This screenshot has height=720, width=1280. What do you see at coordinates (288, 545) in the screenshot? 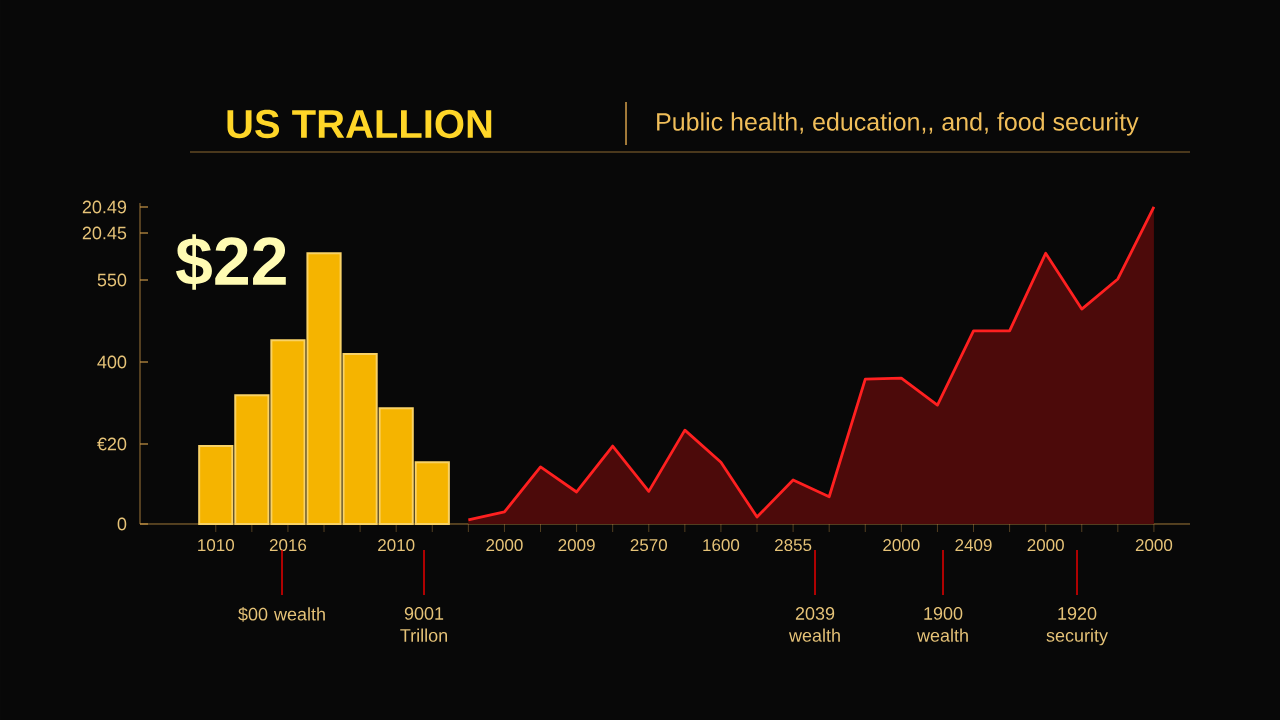
I see `x-tick-label: 2016` at bounding box center [288, 545].